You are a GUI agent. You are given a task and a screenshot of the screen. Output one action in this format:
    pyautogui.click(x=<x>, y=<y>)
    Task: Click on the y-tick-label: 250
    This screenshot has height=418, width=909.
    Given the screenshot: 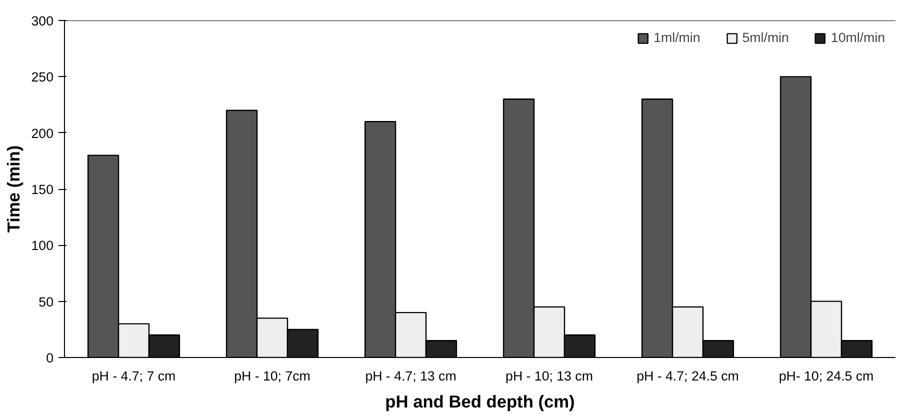 What is the action you would take?
    pyautogui.click(x=42, y=77)
    